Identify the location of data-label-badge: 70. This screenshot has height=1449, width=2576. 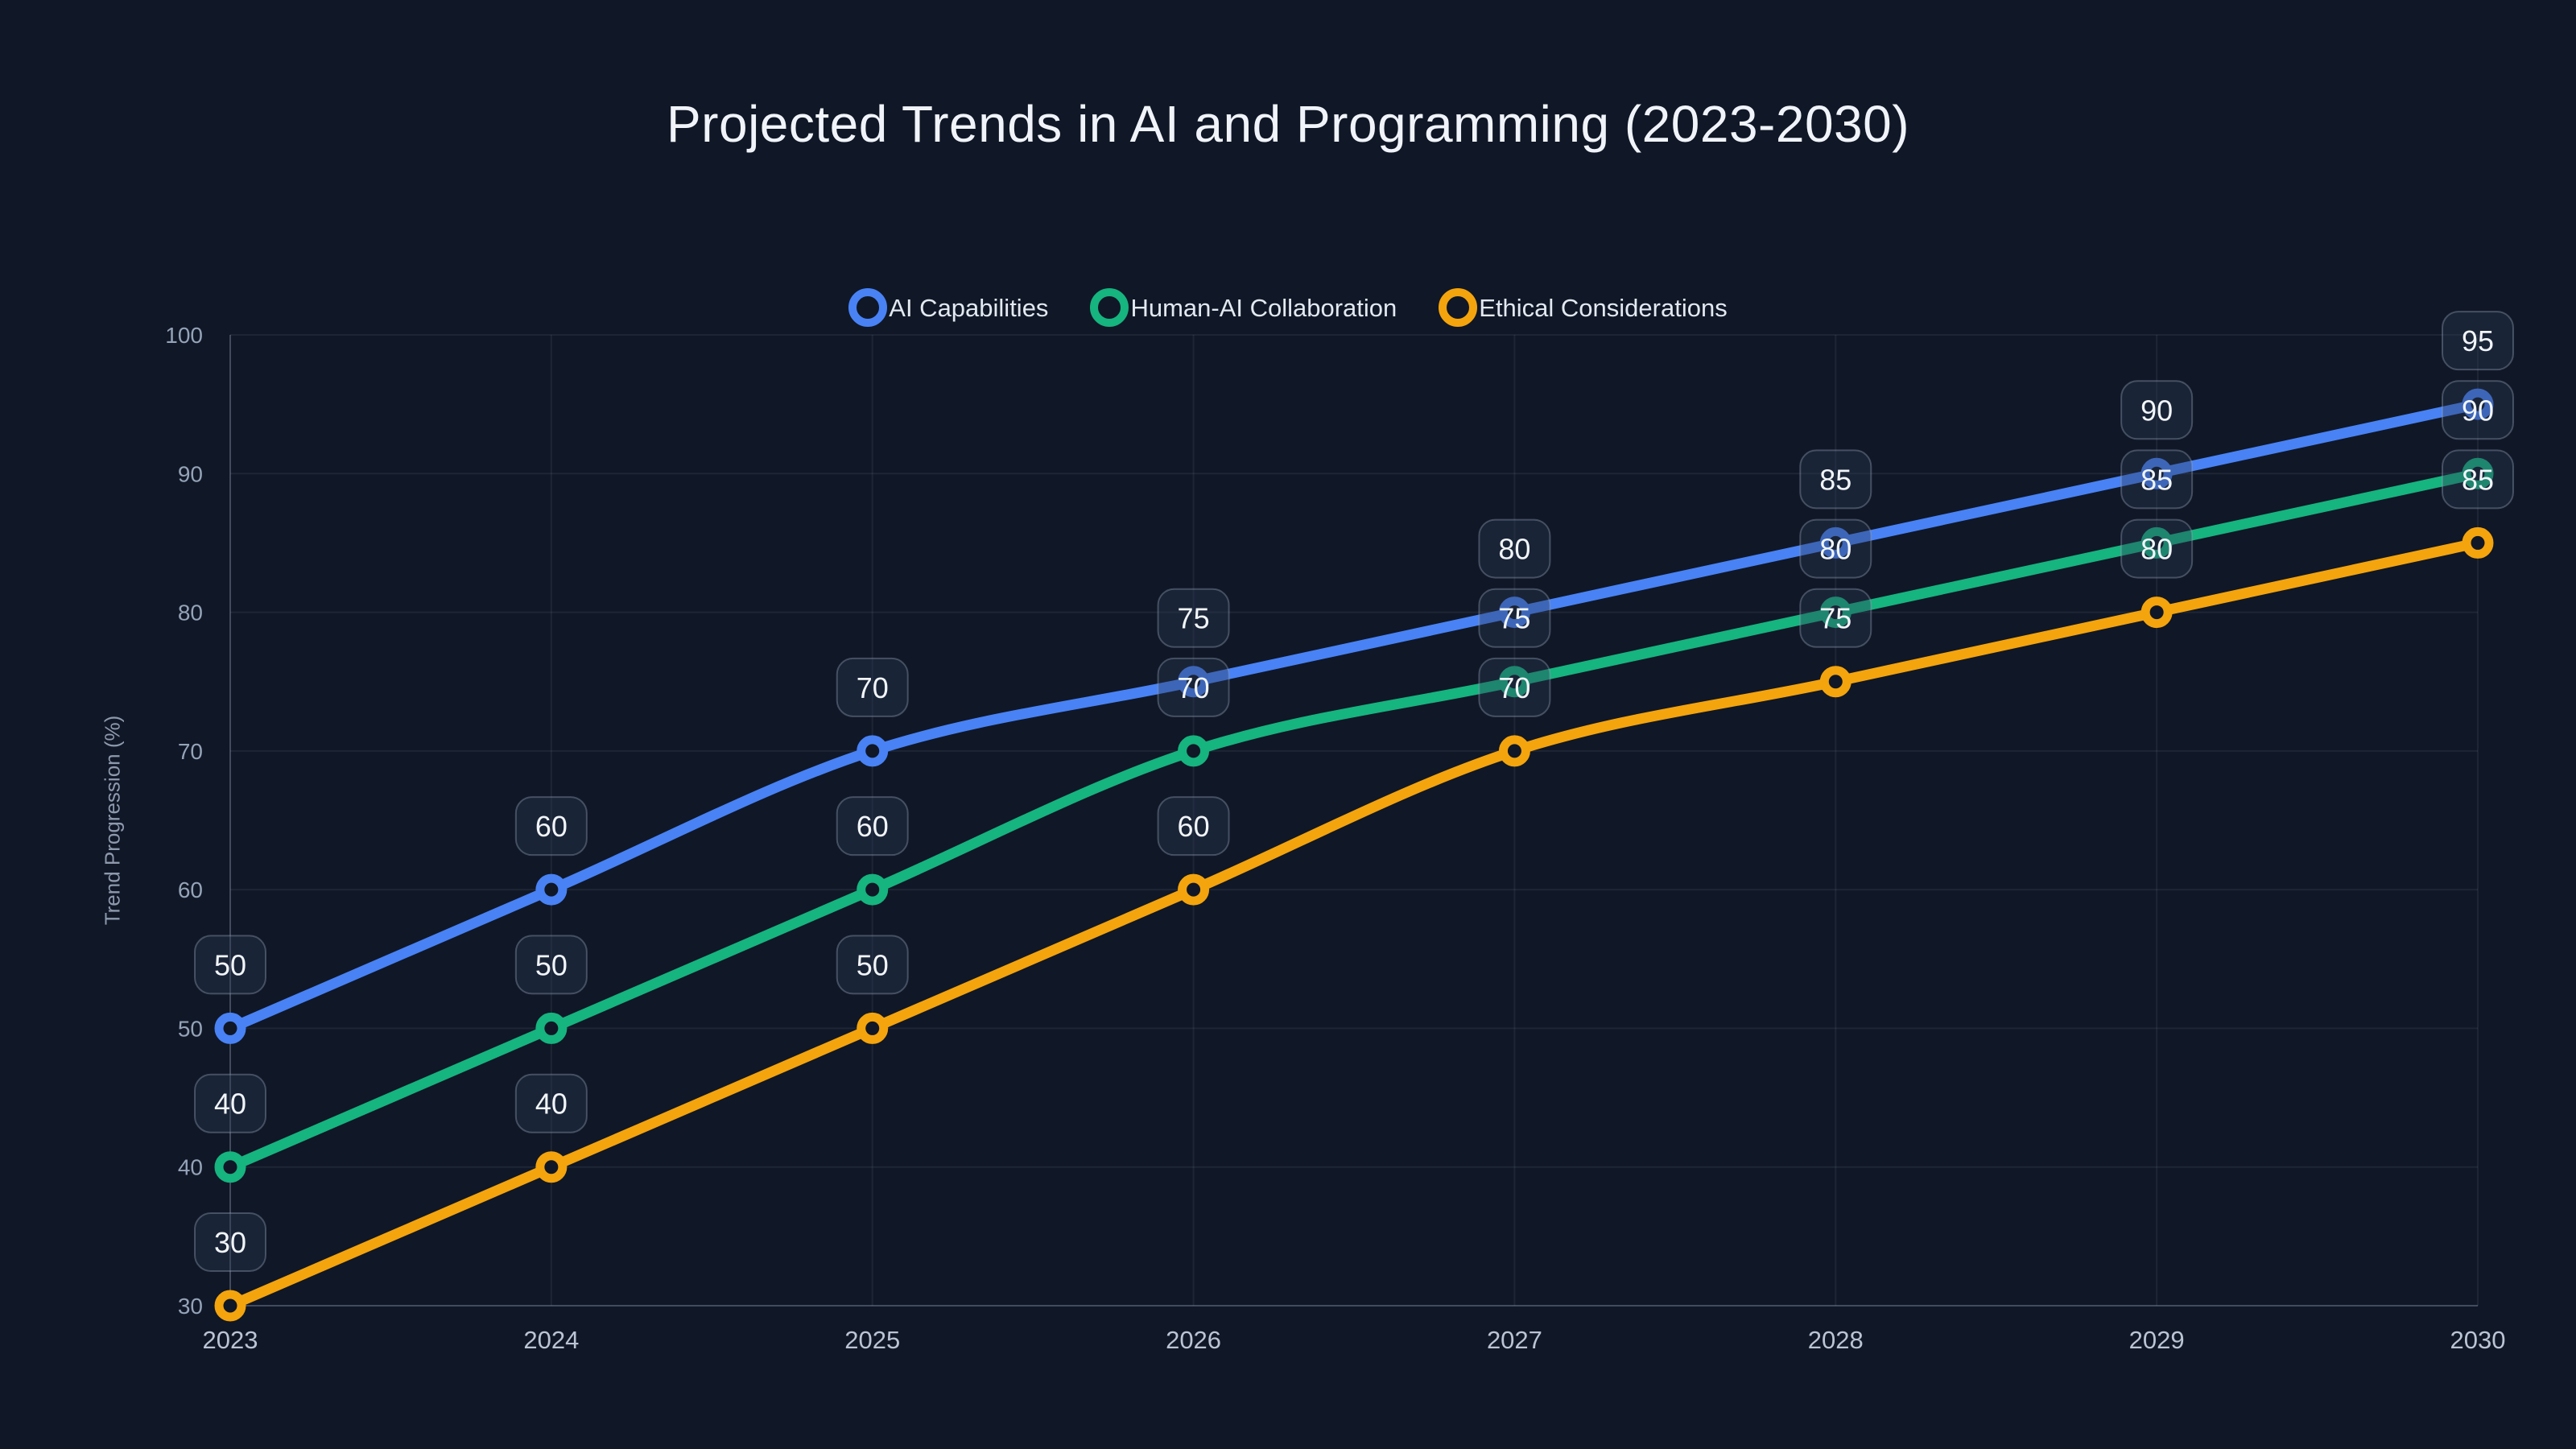
(872, 687).